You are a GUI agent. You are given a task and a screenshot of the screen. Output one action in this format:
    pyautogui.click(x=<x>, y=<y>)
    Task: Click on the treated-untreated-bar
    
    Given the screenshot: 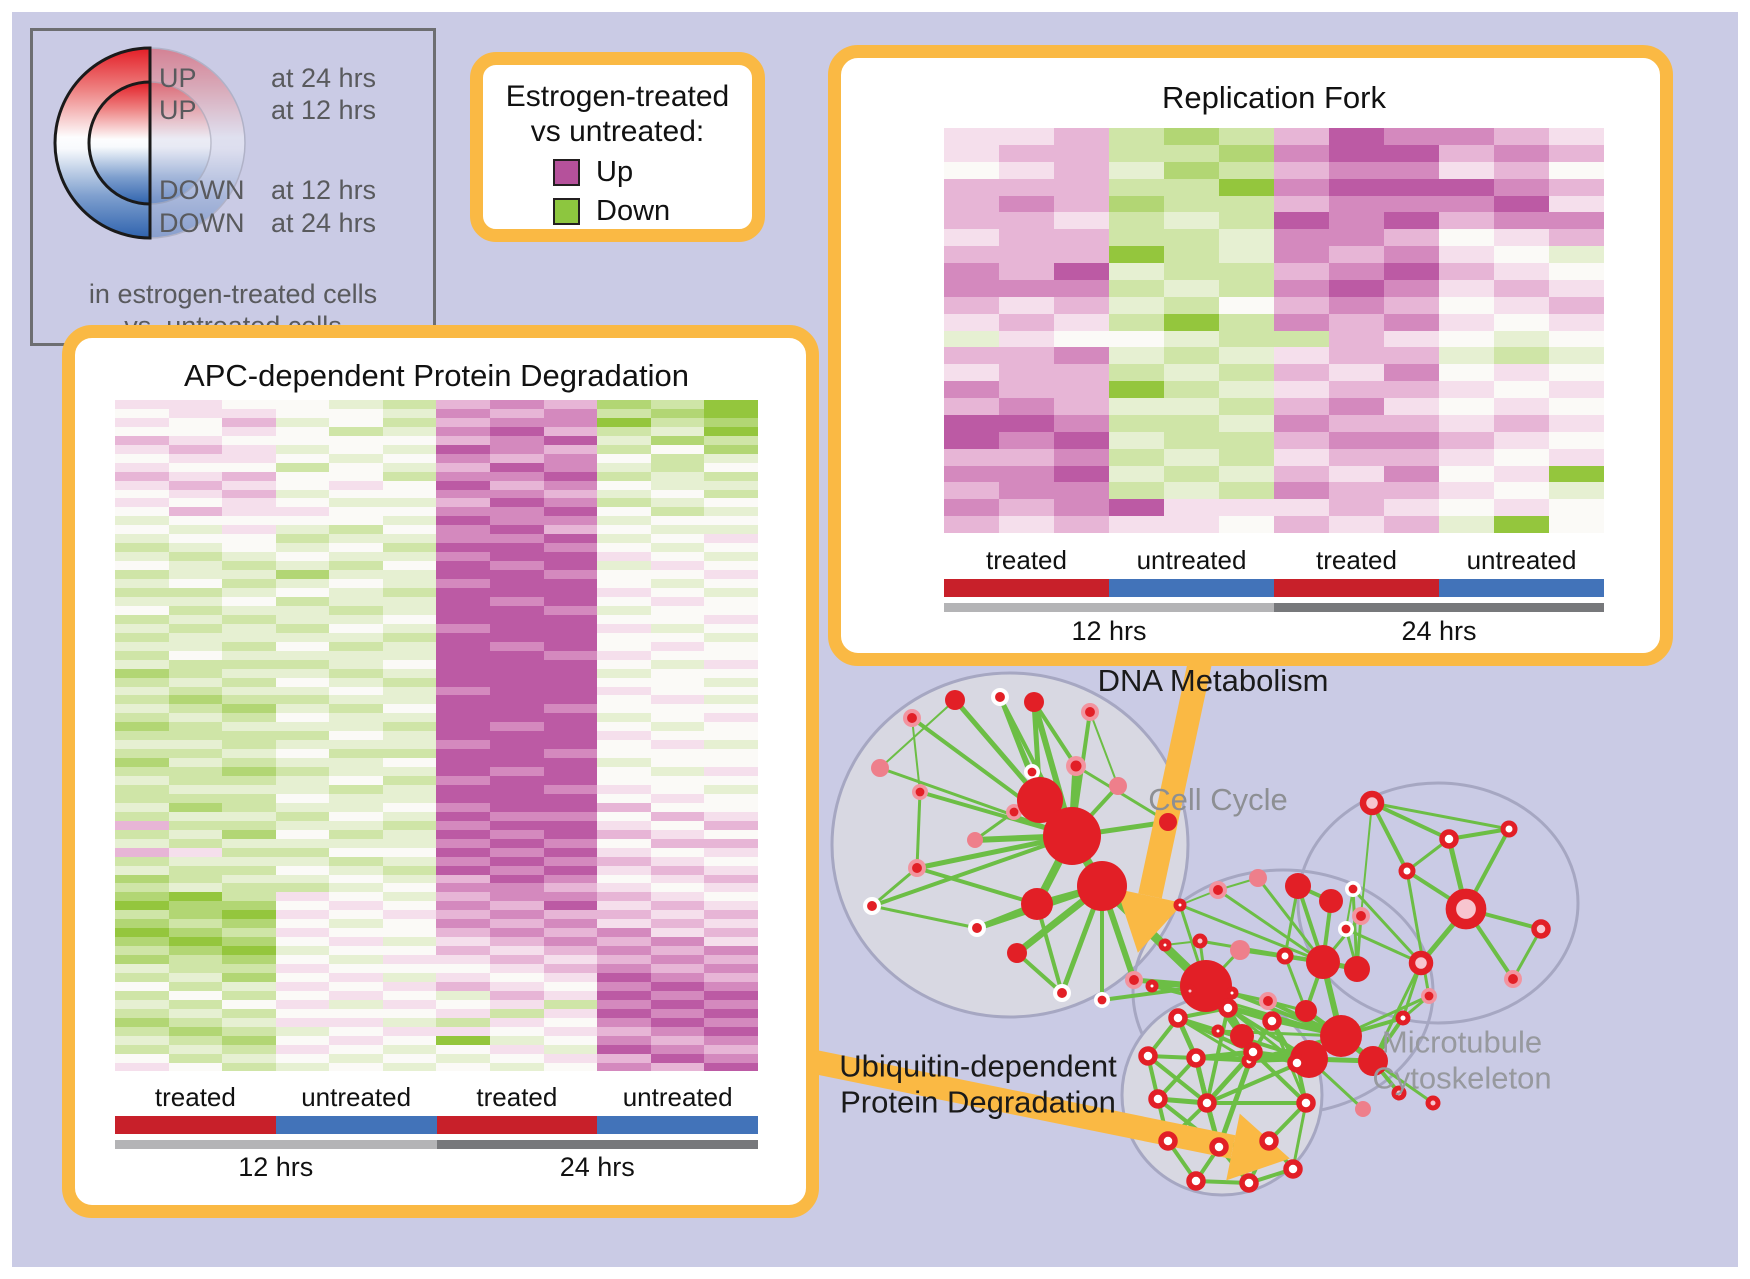 What is the action you would take?
    pyautogui.click(x=1274, y=588)
    